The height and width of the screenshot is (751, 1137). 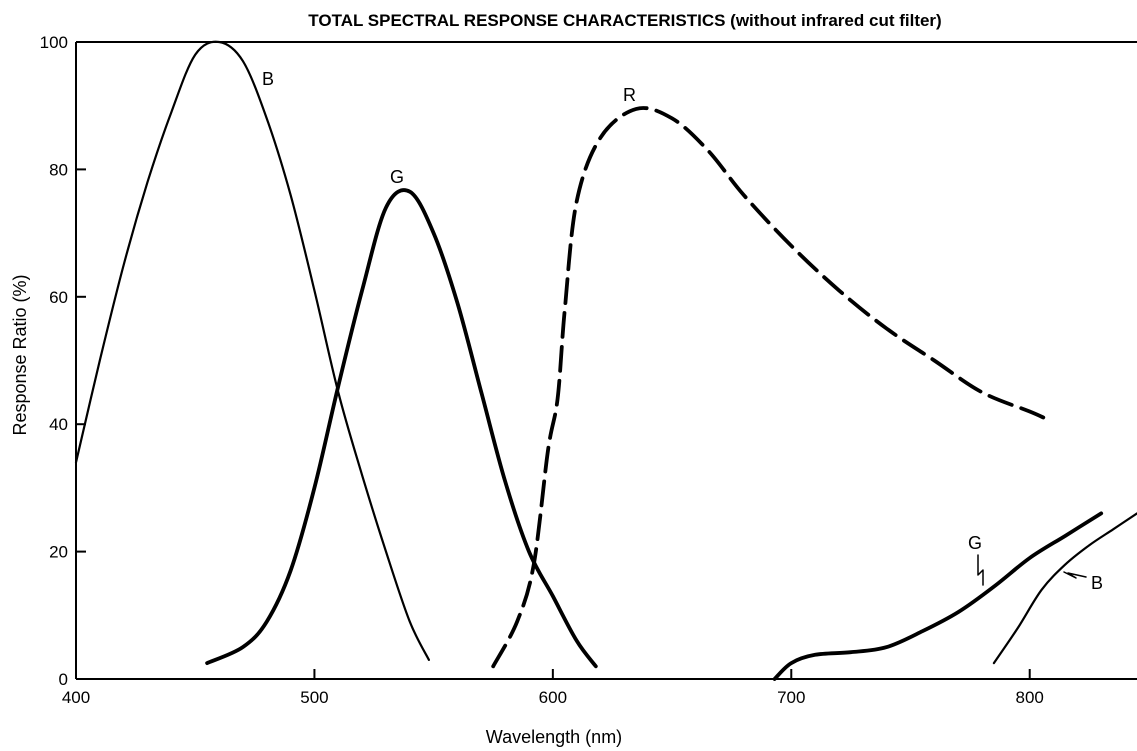 I want to click on x-tick-label: 400, so click(x=76, y=697).